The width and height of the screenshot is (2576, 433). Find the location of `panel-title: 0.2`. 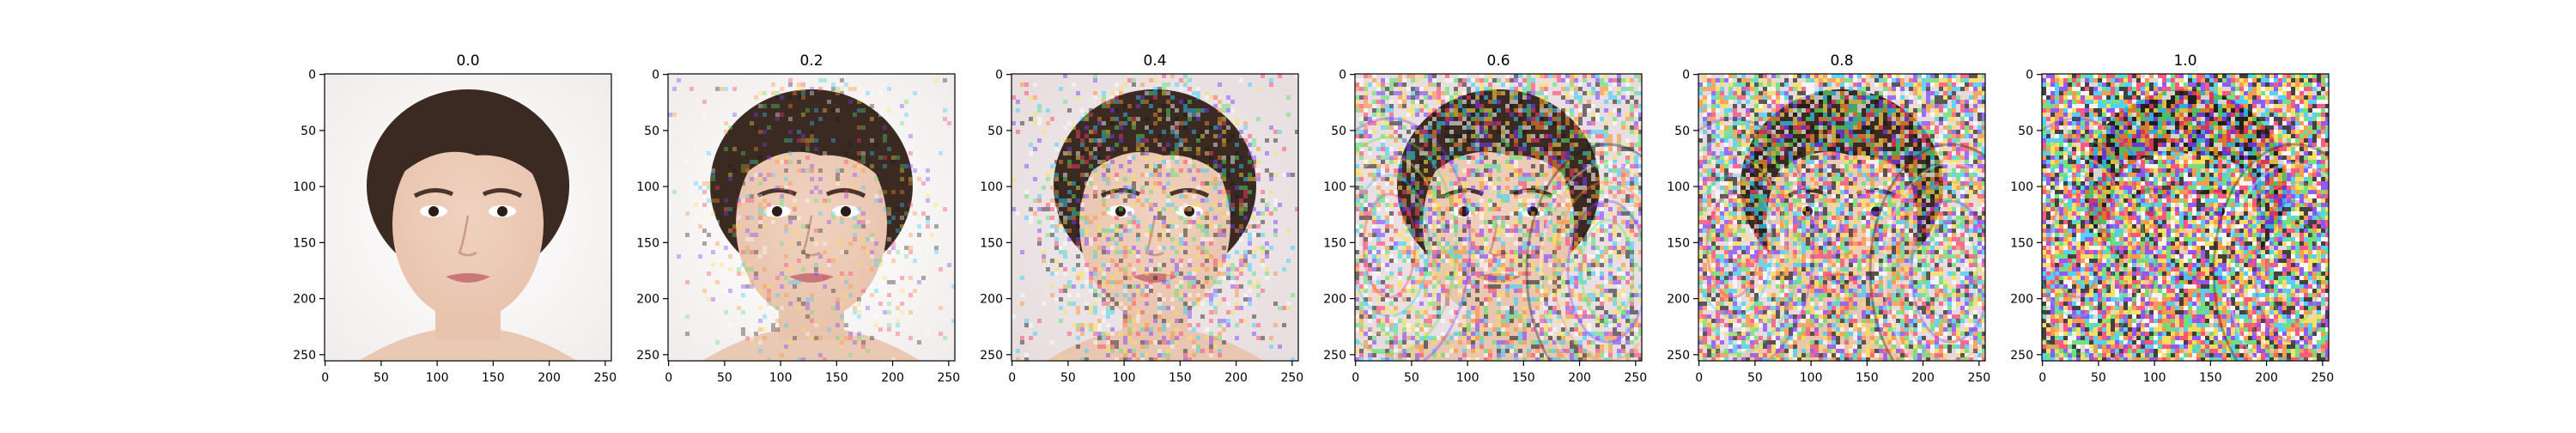

panel-title: 0.2 is located at coordinates (811, 61).